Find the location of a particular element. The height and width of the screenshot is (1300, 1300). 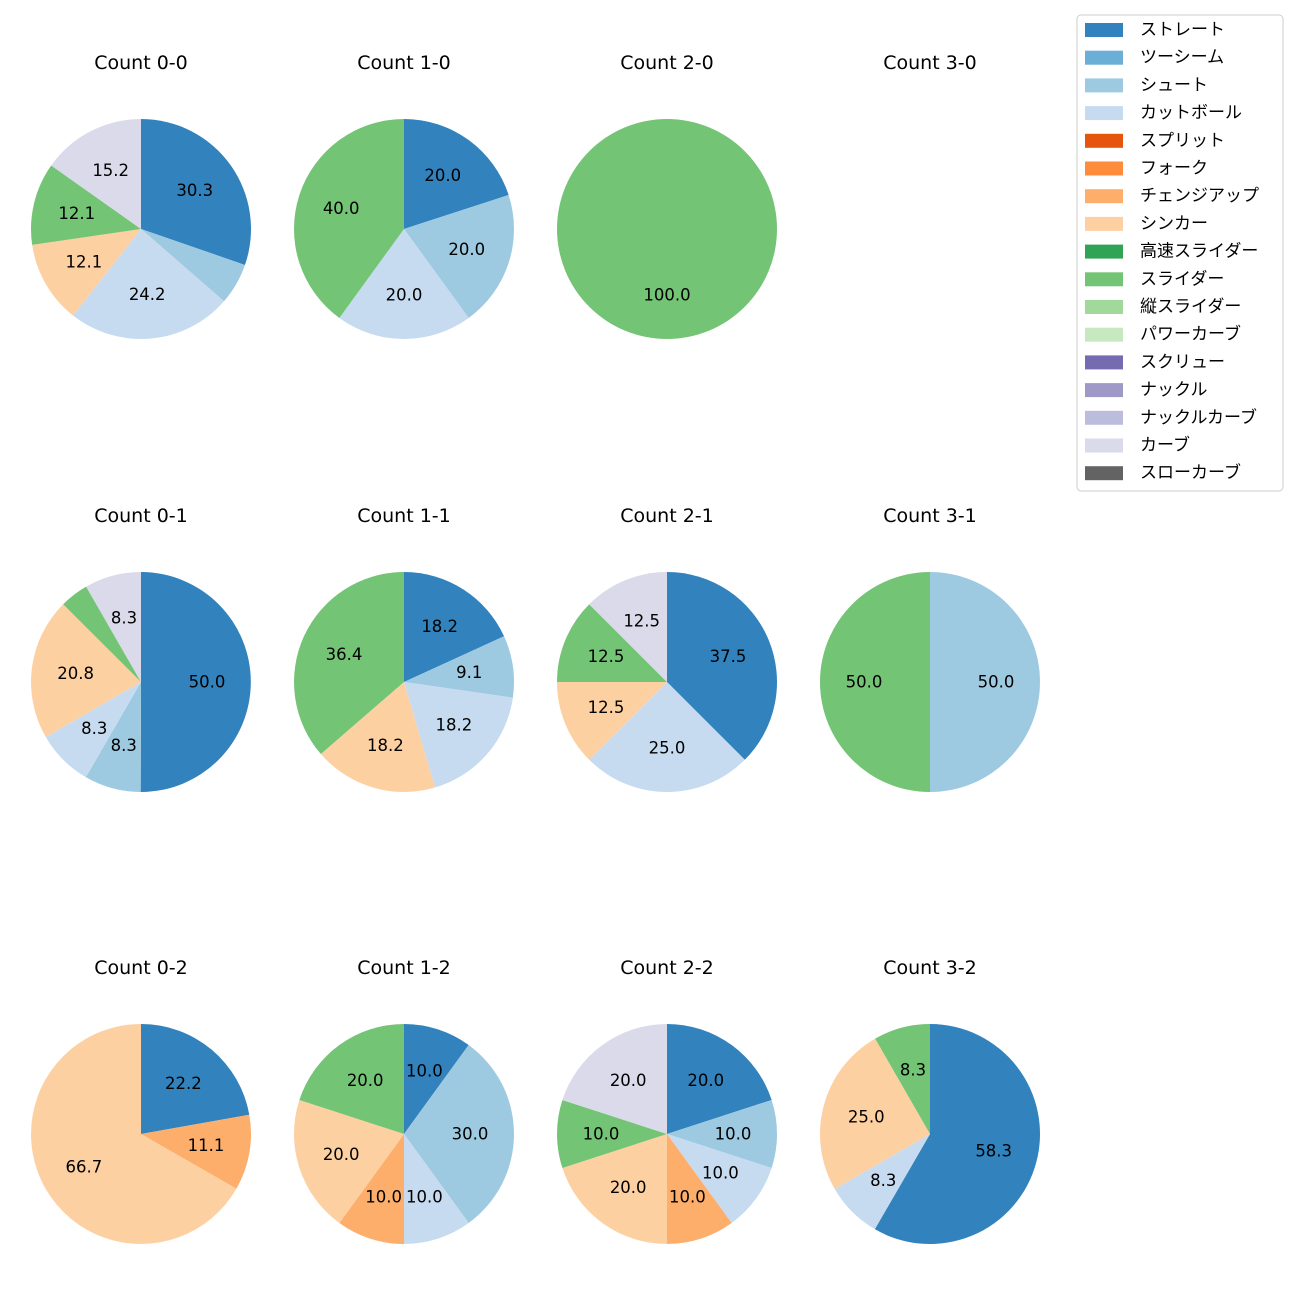

legend-item: チェンジアップ is located at coordinates (1172, 196).